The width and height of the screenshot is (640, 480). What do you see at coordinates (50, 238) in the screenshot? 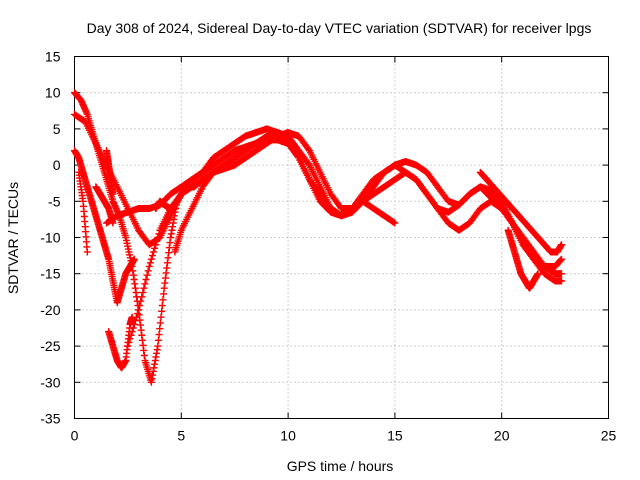
I see `y-tick-label: -10` at bounding box center [50, 238].